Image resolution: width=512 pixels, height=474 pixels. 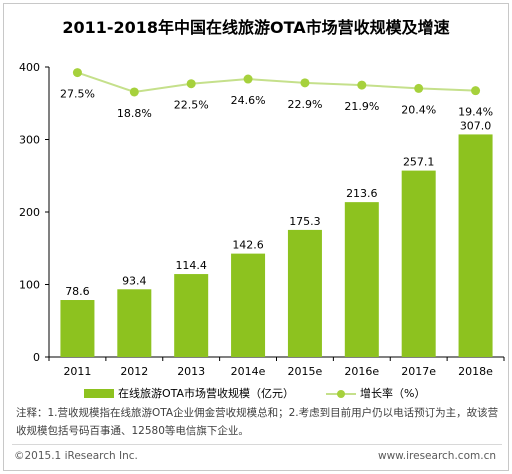 What do you see at coordinates (393, 393) in the screenshot?
I see `legend-line-label: 增长率（%）` at bounding box center [393, 393].